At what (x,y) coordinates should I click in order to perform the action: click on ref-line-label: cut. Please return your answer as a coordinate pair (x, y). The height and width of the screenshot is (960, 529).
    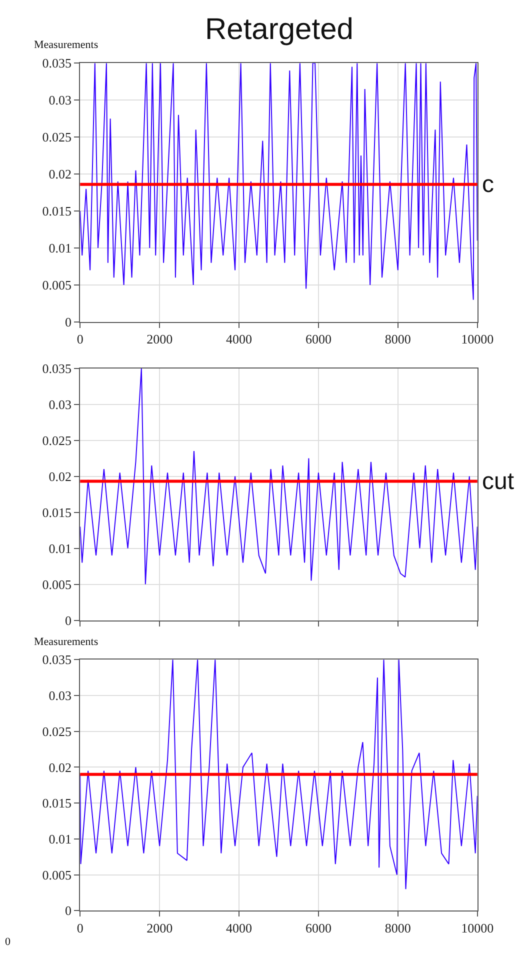
    Looking at the image, I should click on (498, 481).